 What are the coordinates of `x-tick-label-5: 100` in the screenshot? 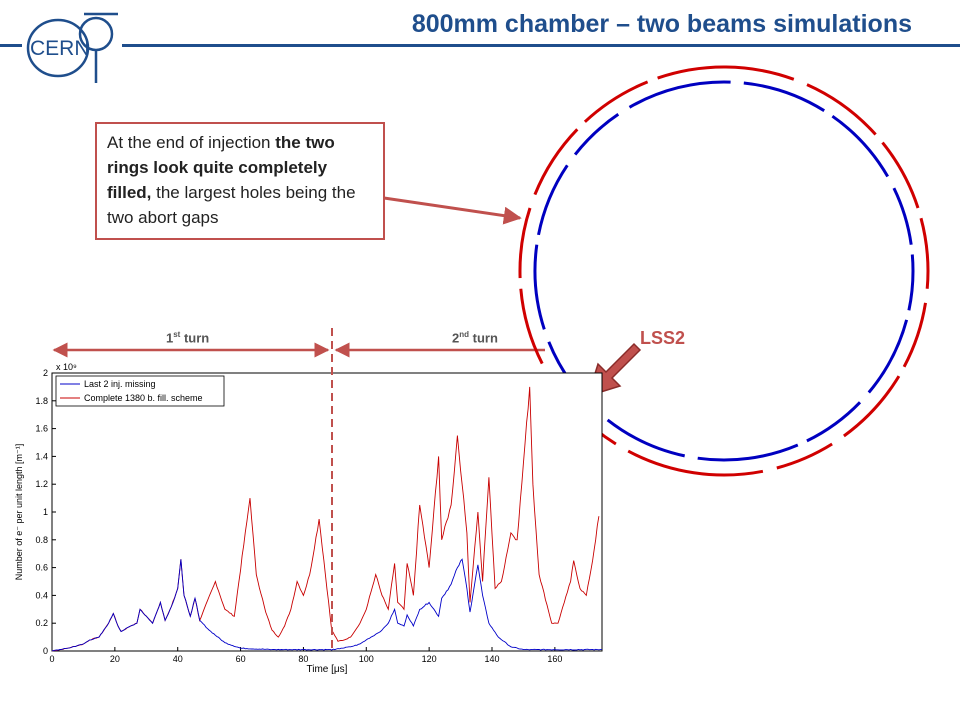 It's located at (366, 659).